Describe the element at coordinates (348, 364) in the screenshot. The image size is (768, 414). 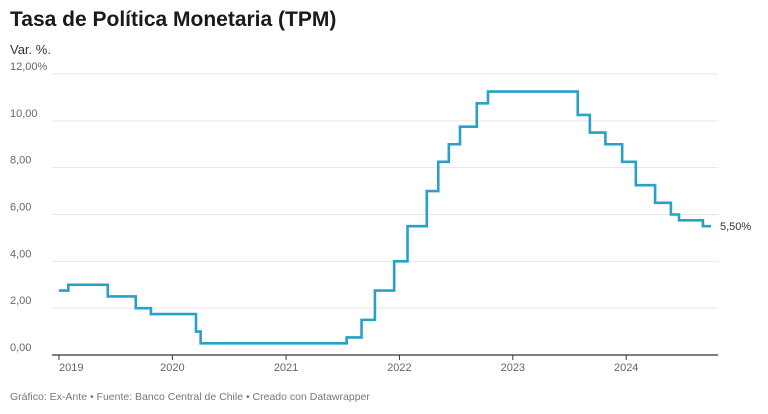
I see `x-axis-ticks: 2019 2020 2021 2022 2023 2024` at that location.